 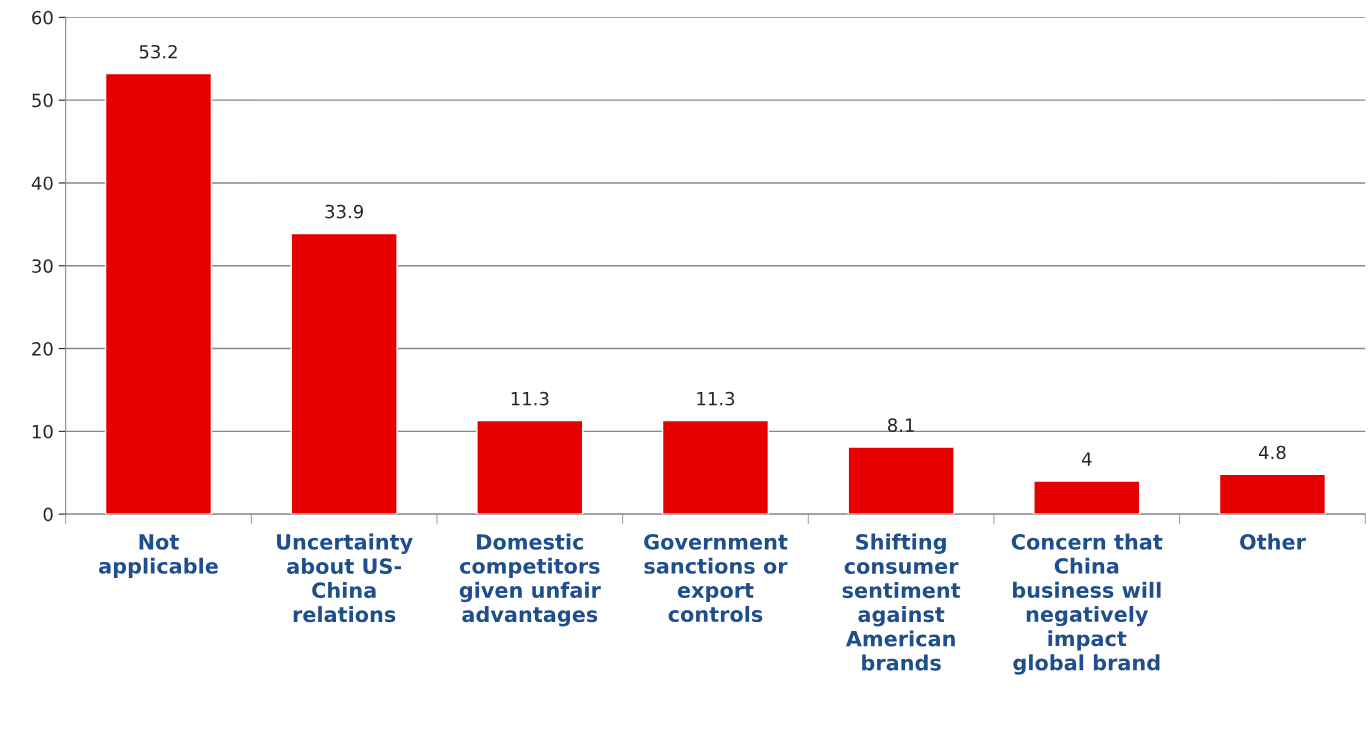 What do you see at coordinates (42, 183) in the screenshot?
I see `y-tick-label: 40` at bounding box center [42, 183].